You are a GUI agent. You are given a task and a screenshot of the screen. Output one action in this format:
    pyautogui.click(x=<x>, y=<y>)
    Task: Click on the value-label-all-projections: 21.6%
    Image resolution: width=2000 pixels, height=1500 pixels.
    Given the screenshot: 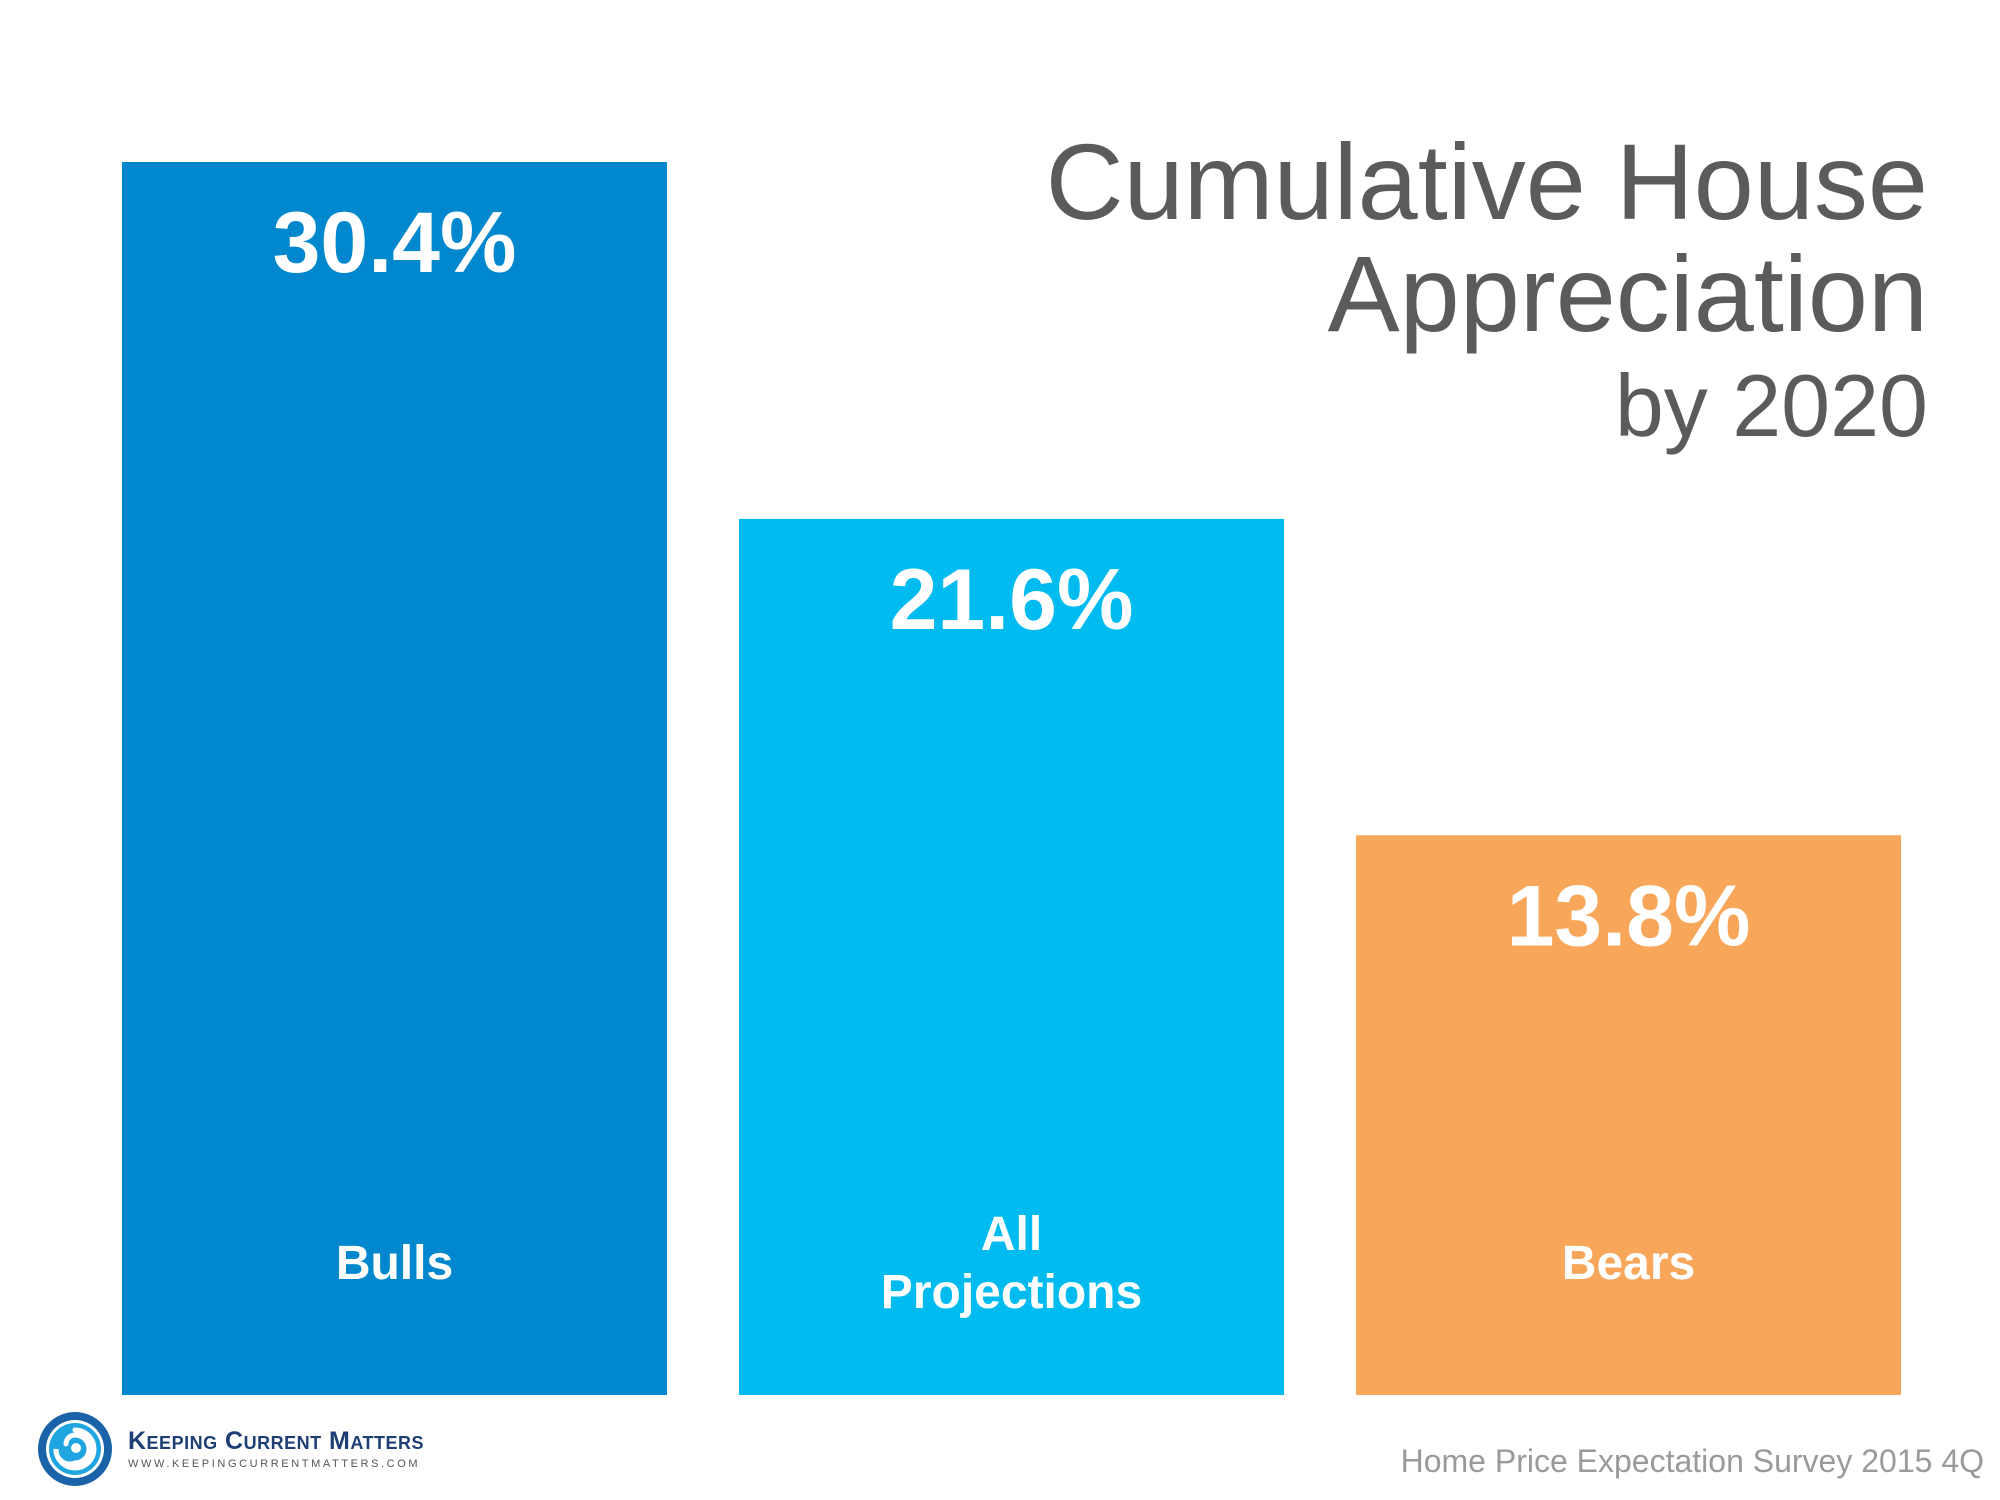 What is the action you would take?
    pyautogui.click(x=1012, y=600)
    